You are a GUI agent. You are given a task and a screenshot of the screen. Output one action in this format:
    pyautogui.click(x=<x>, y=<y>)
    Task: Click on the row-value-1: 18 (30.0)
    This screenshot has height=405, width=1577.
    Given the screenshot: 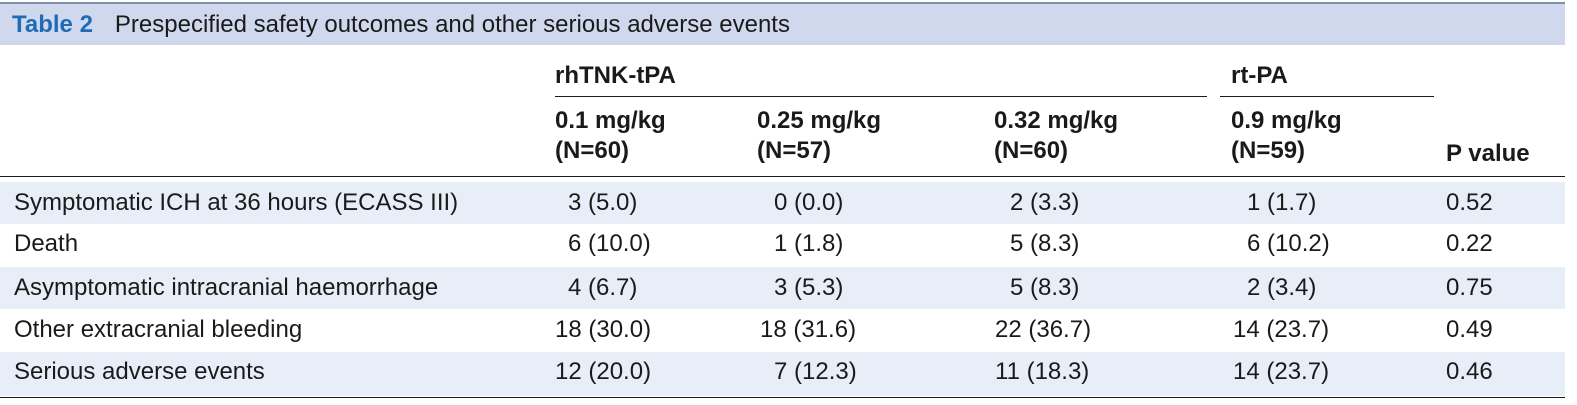 What is the action you would take?
    pyautogui.click(x=603, y=329)
    